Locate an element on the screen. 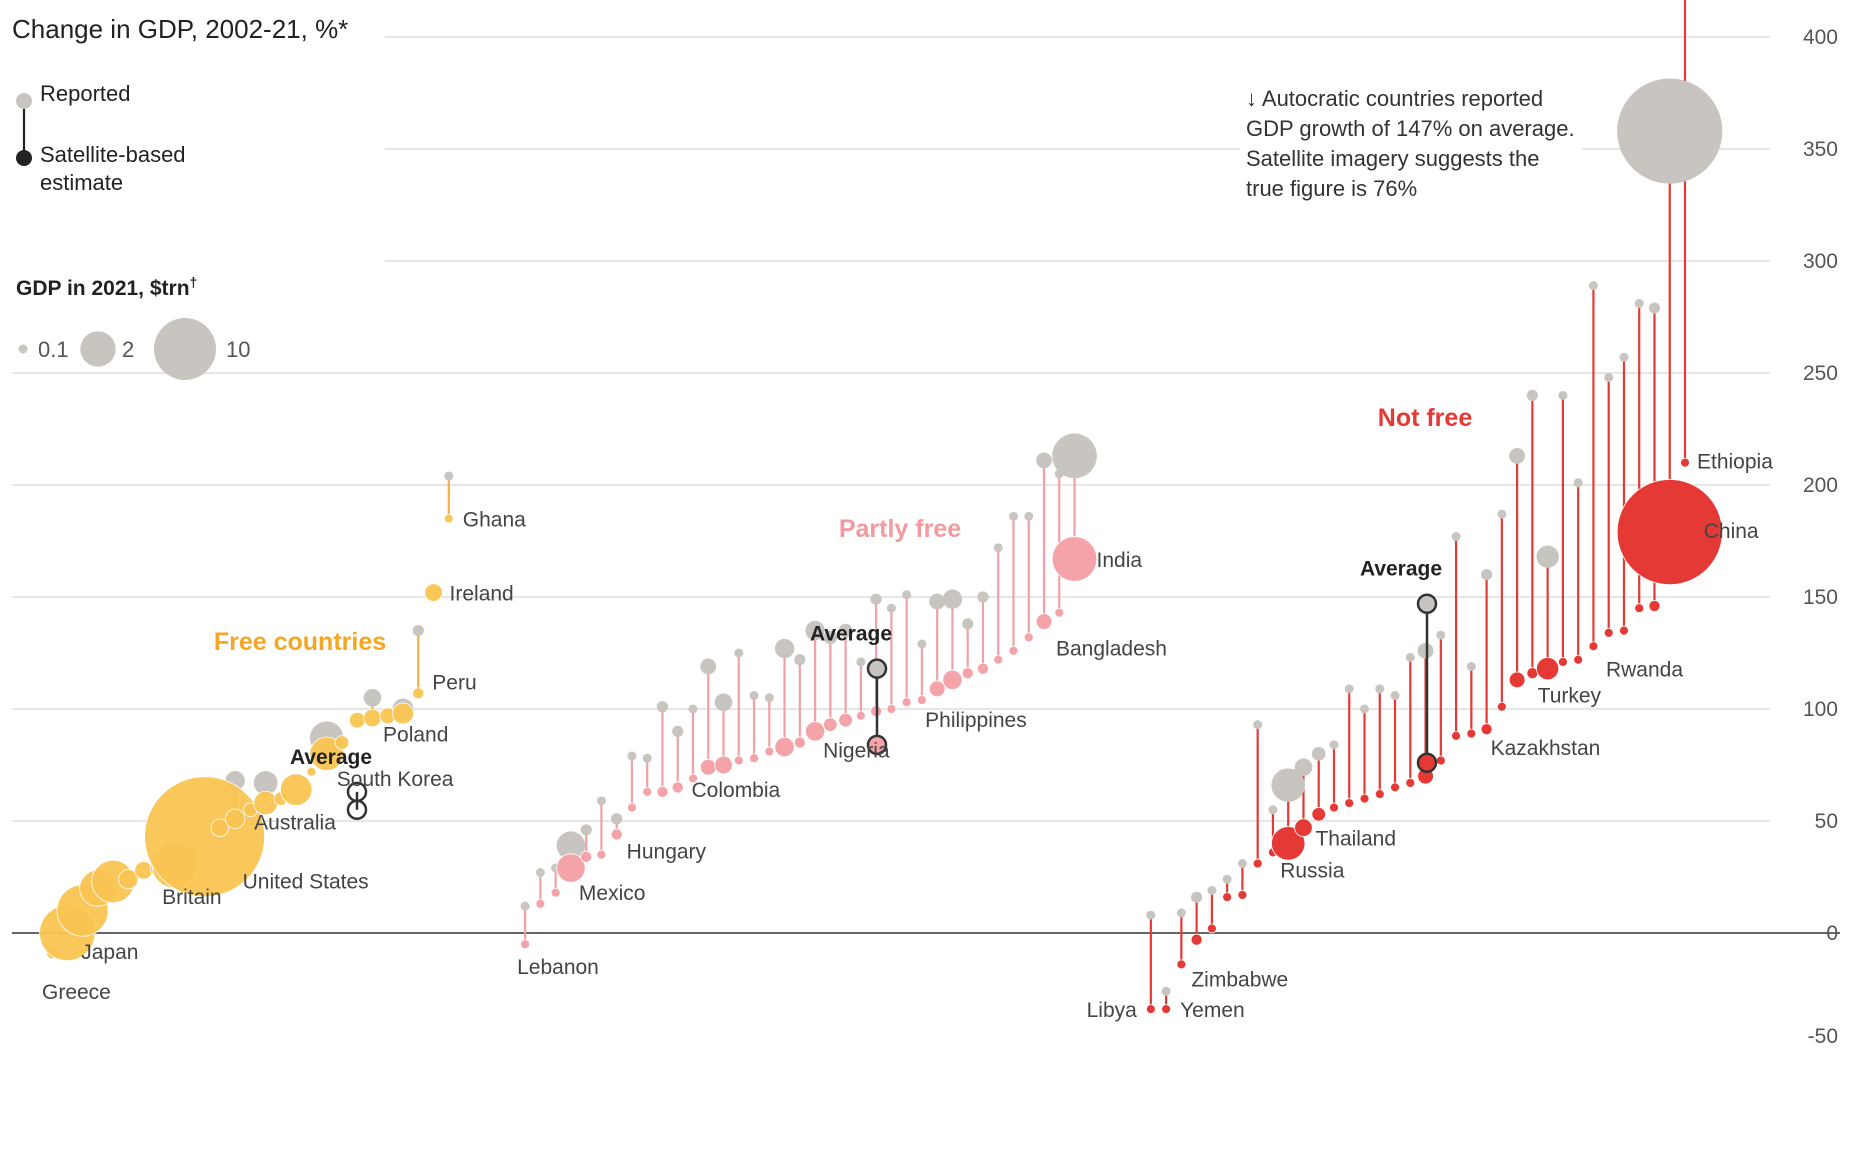 The image size is (1849, 1158). y-tick-label: 300 is located at coordinates (1820, 261).